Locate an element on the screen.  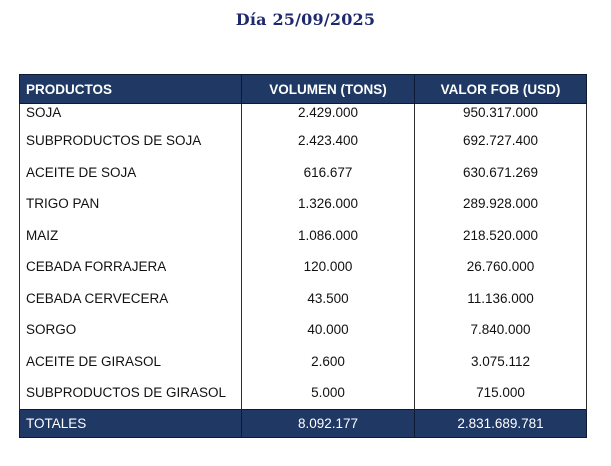
totals-row: TOTALES 8.092.177 2.831.689.781 is located at coordinates (303, 423).